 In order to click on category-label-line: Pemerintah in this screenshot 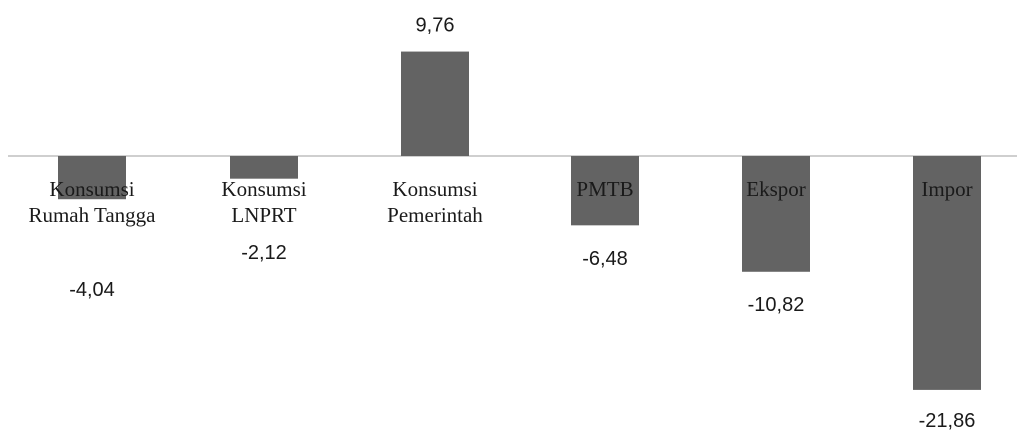, I will do `click(435, 215)`.